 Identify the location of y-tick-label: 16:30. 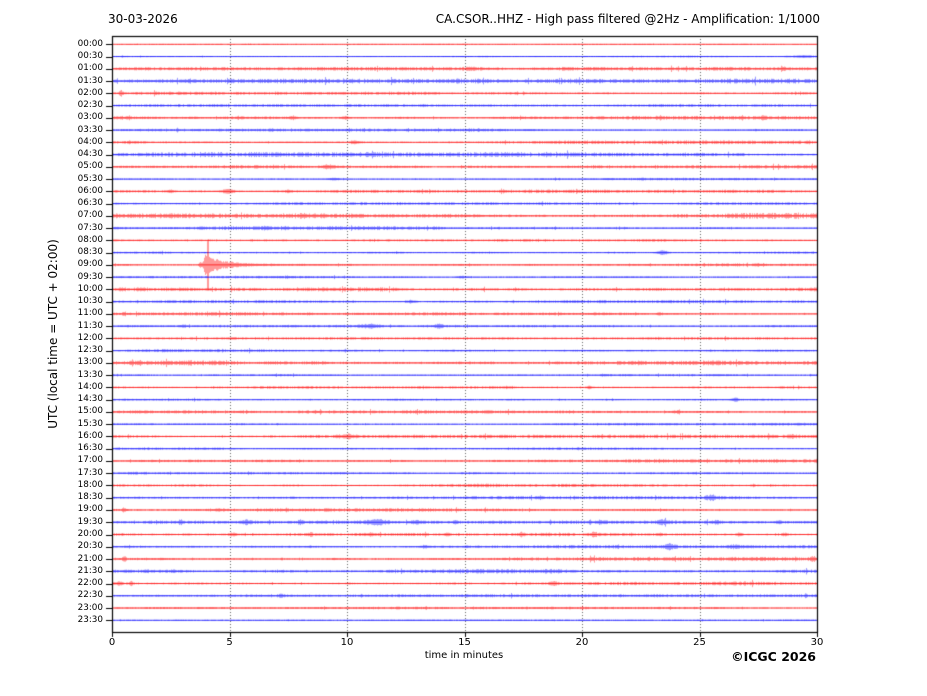
(90, 448).